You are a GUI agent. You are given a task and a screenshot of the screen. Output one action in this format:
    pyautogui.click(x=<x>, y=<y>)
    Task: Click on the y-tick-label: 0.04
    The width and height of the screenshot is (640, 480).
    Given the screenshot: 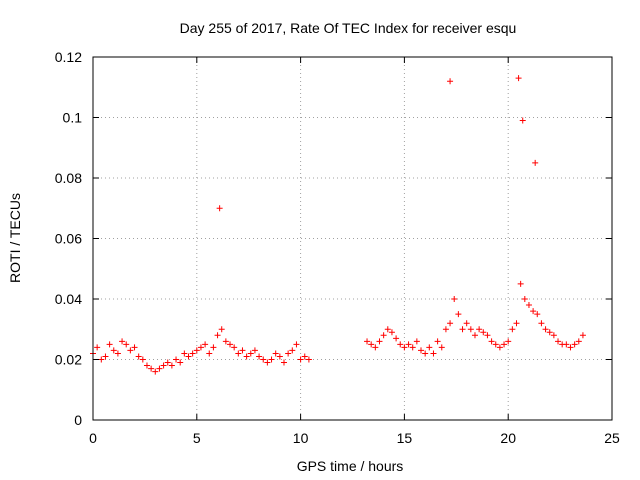 What is the action you would take?
    pyautogui.click(x=68, y=299)
    